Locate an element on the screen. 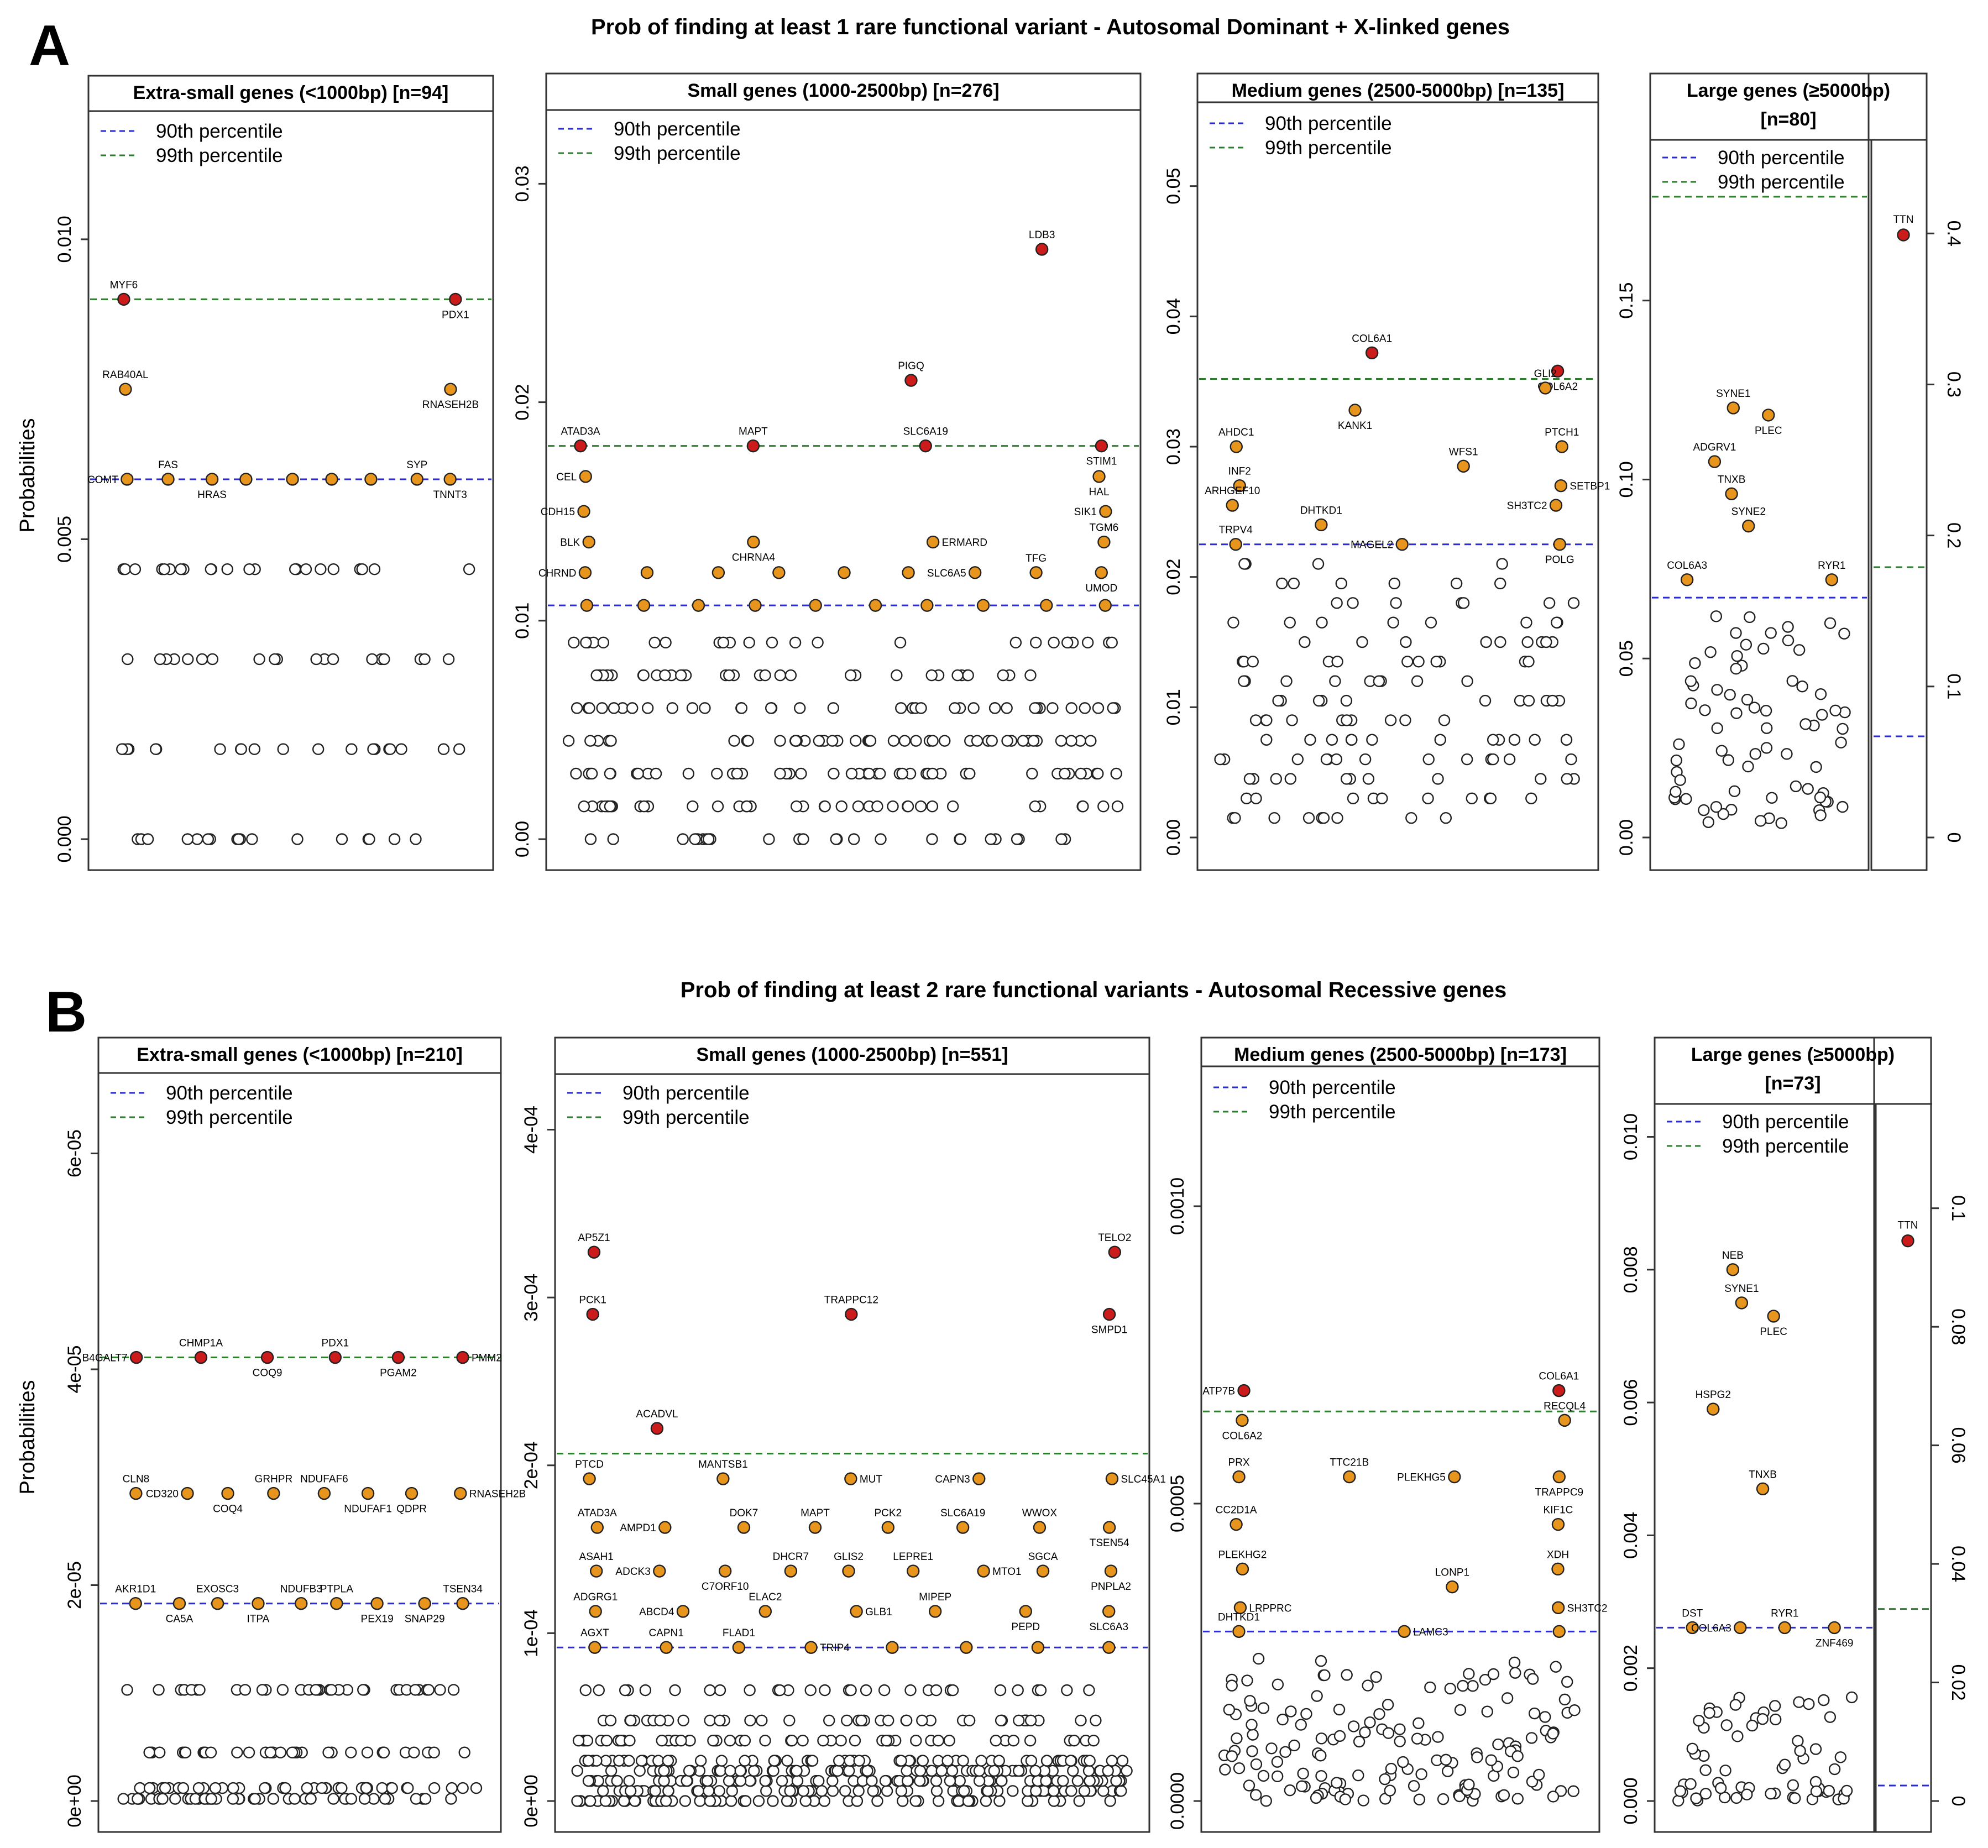 This screenshot has height=1848, width=1988. gene-label: RYR1 is located at coordinates (1832, 566).